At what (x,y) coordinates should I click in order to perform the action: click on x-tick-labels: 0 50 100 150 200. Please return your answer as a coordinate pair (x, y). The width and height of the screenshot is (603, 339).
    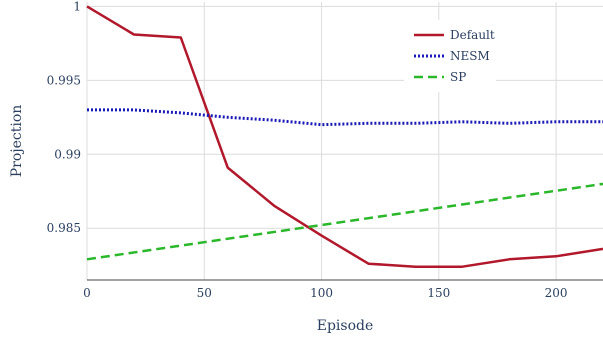
    Looking at the image, I should click on (325, 293).